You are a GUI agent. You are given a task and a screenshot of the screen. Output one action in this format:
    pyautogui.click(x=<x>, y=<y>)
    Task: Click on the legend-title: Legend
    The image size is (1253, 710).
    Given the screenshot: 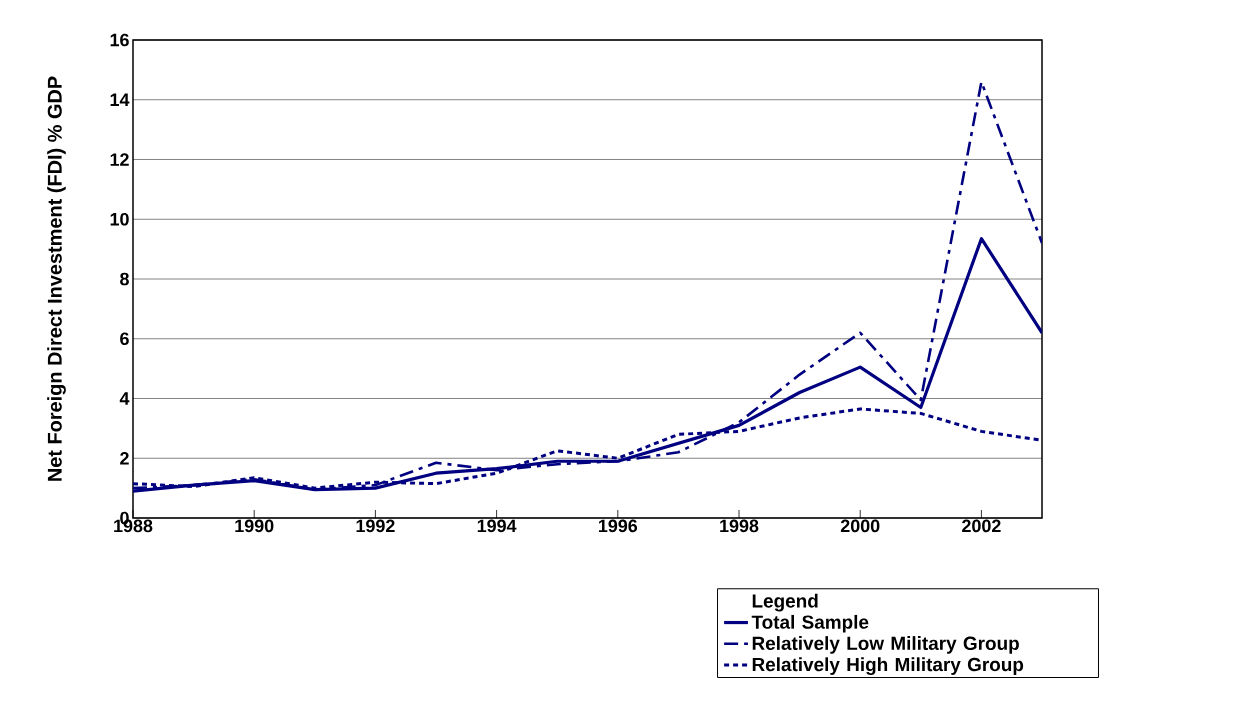 What is the action you would take?
    pyautogui.click(x=785, y=602)
    